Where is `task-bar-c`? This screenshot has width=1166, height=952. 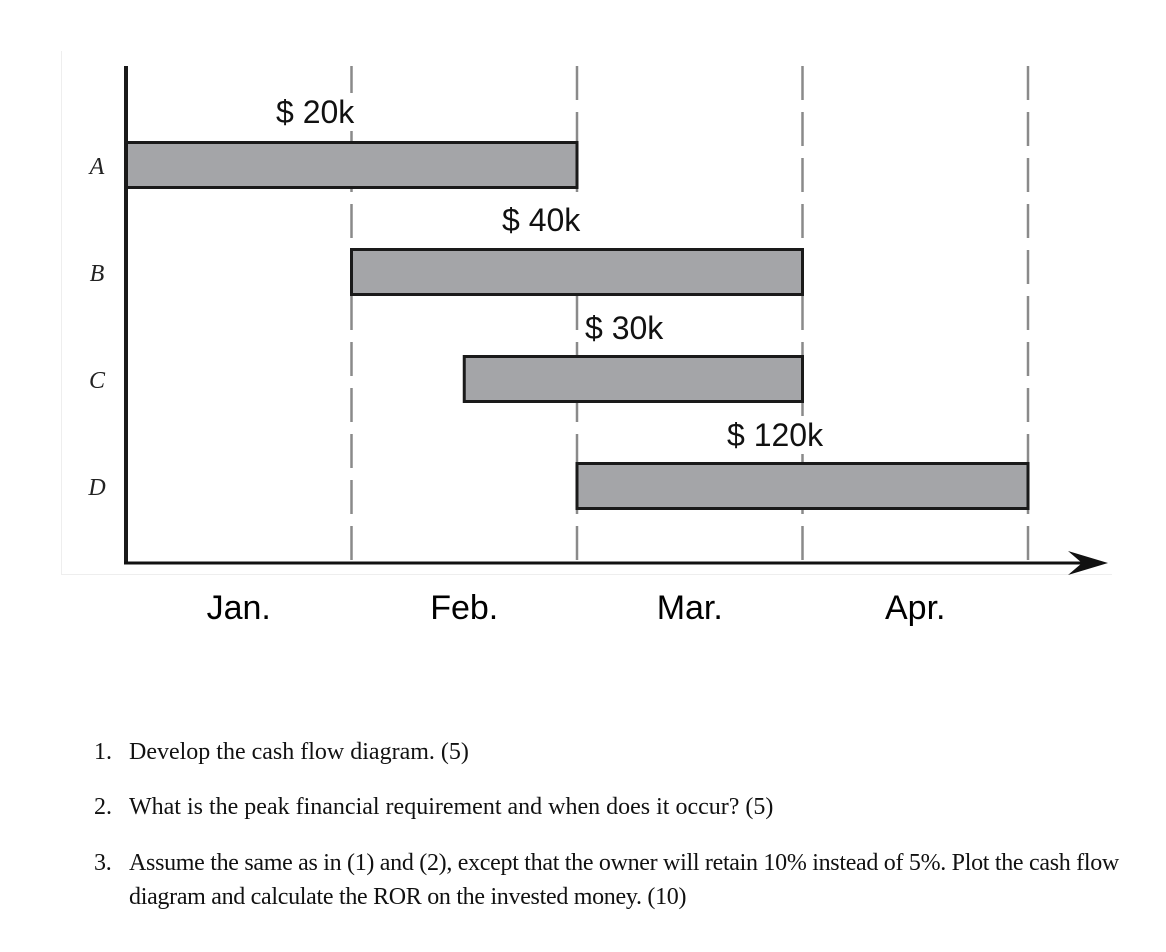 task-bar-c is located at coordinates (633, 379).